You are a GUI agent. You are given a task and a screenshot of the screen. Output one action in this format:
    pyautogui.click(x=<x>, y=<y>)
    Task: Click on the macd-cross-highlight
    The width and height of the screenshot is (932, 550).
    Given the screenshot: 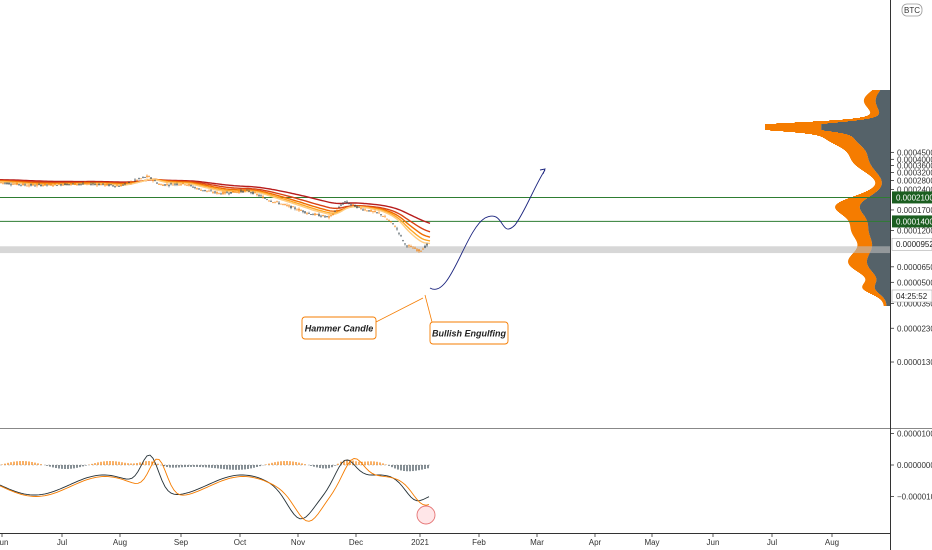 What is the action you would take?
    pyautogui.click(x=426, y=515)
    